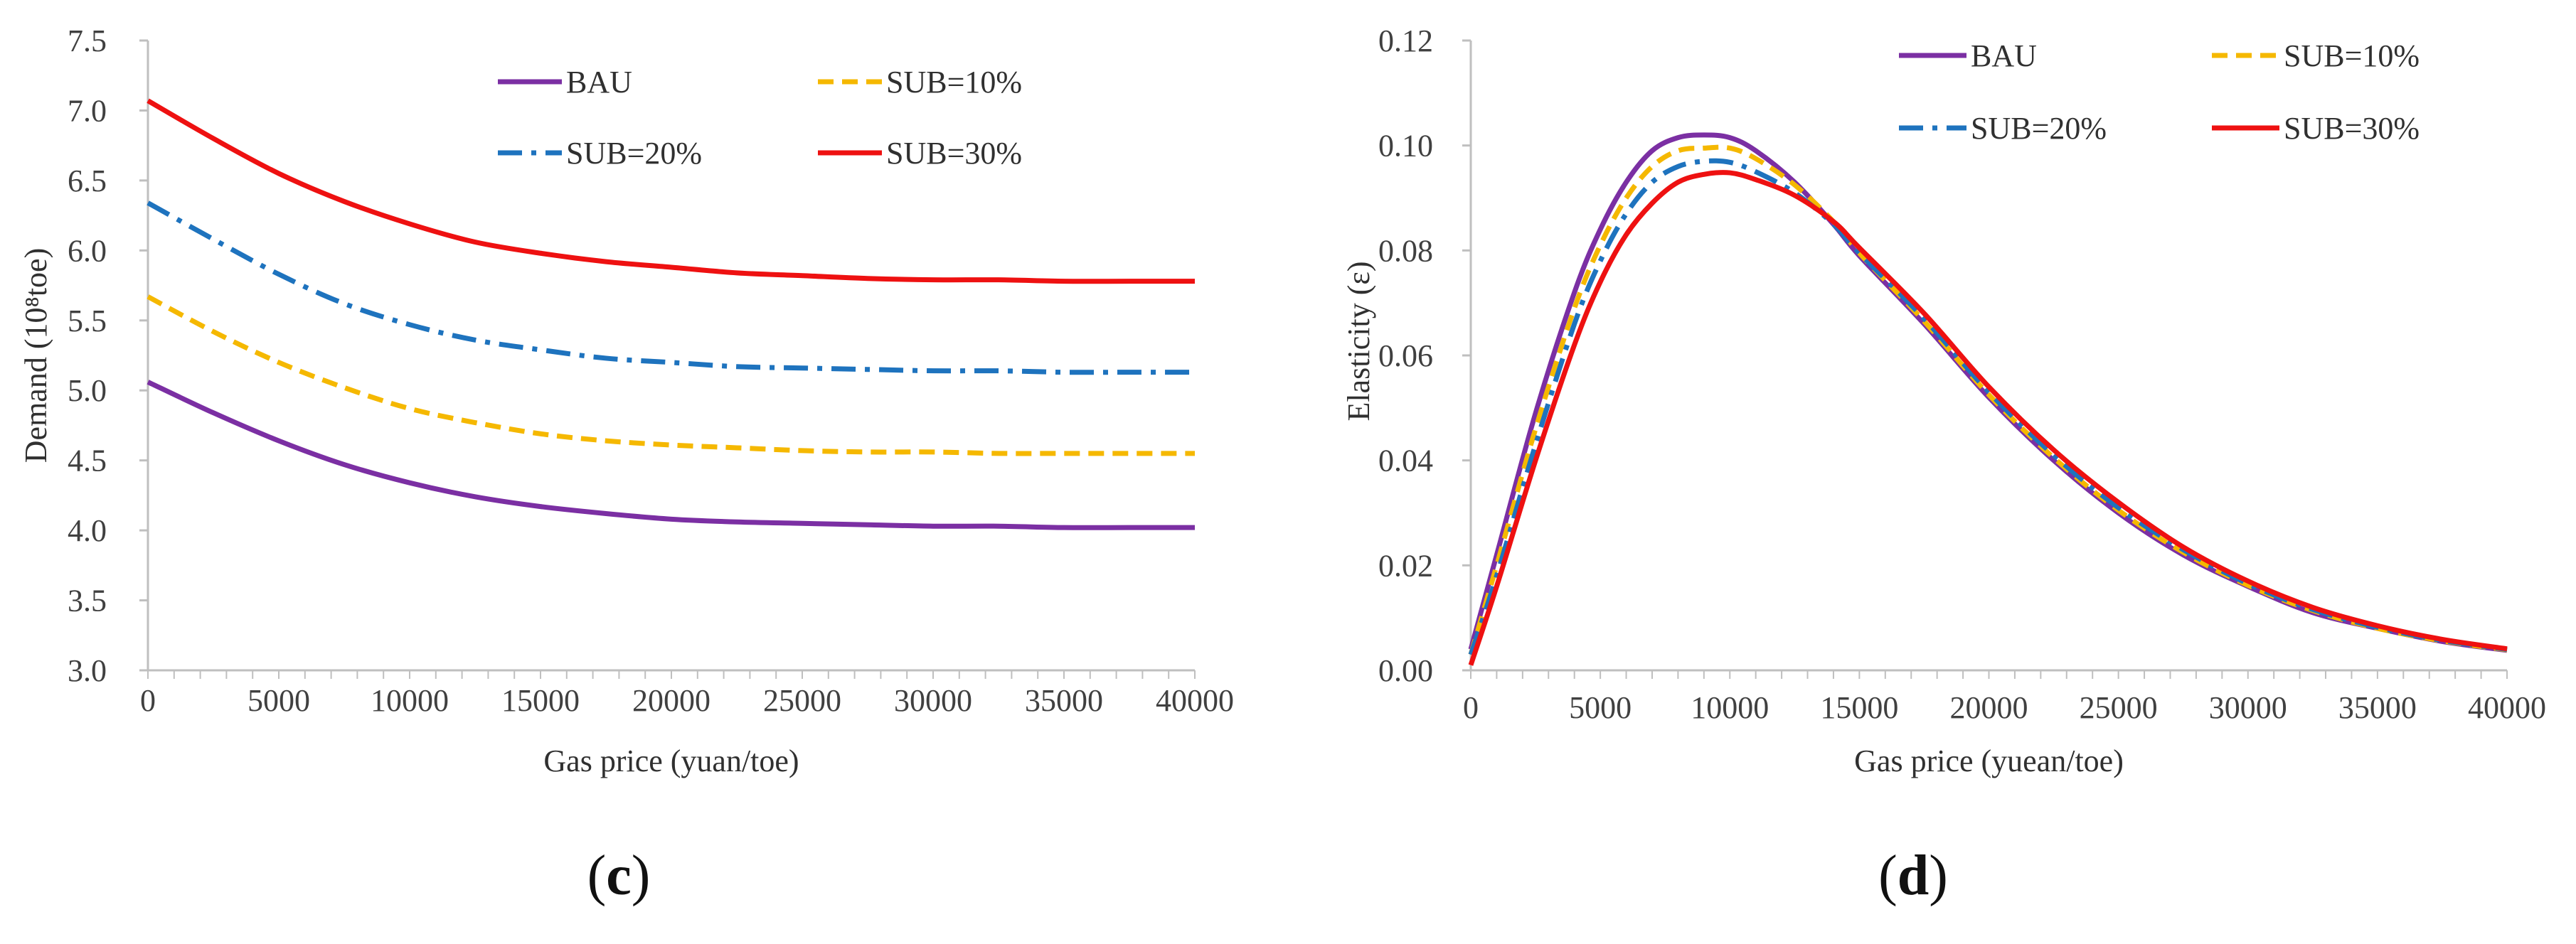 The image size is (2576, 944). What do you see at coordinates (87, 530) in the screenshot?
I see `y-tick-label: 4.0` at bounding box center [87, 530].